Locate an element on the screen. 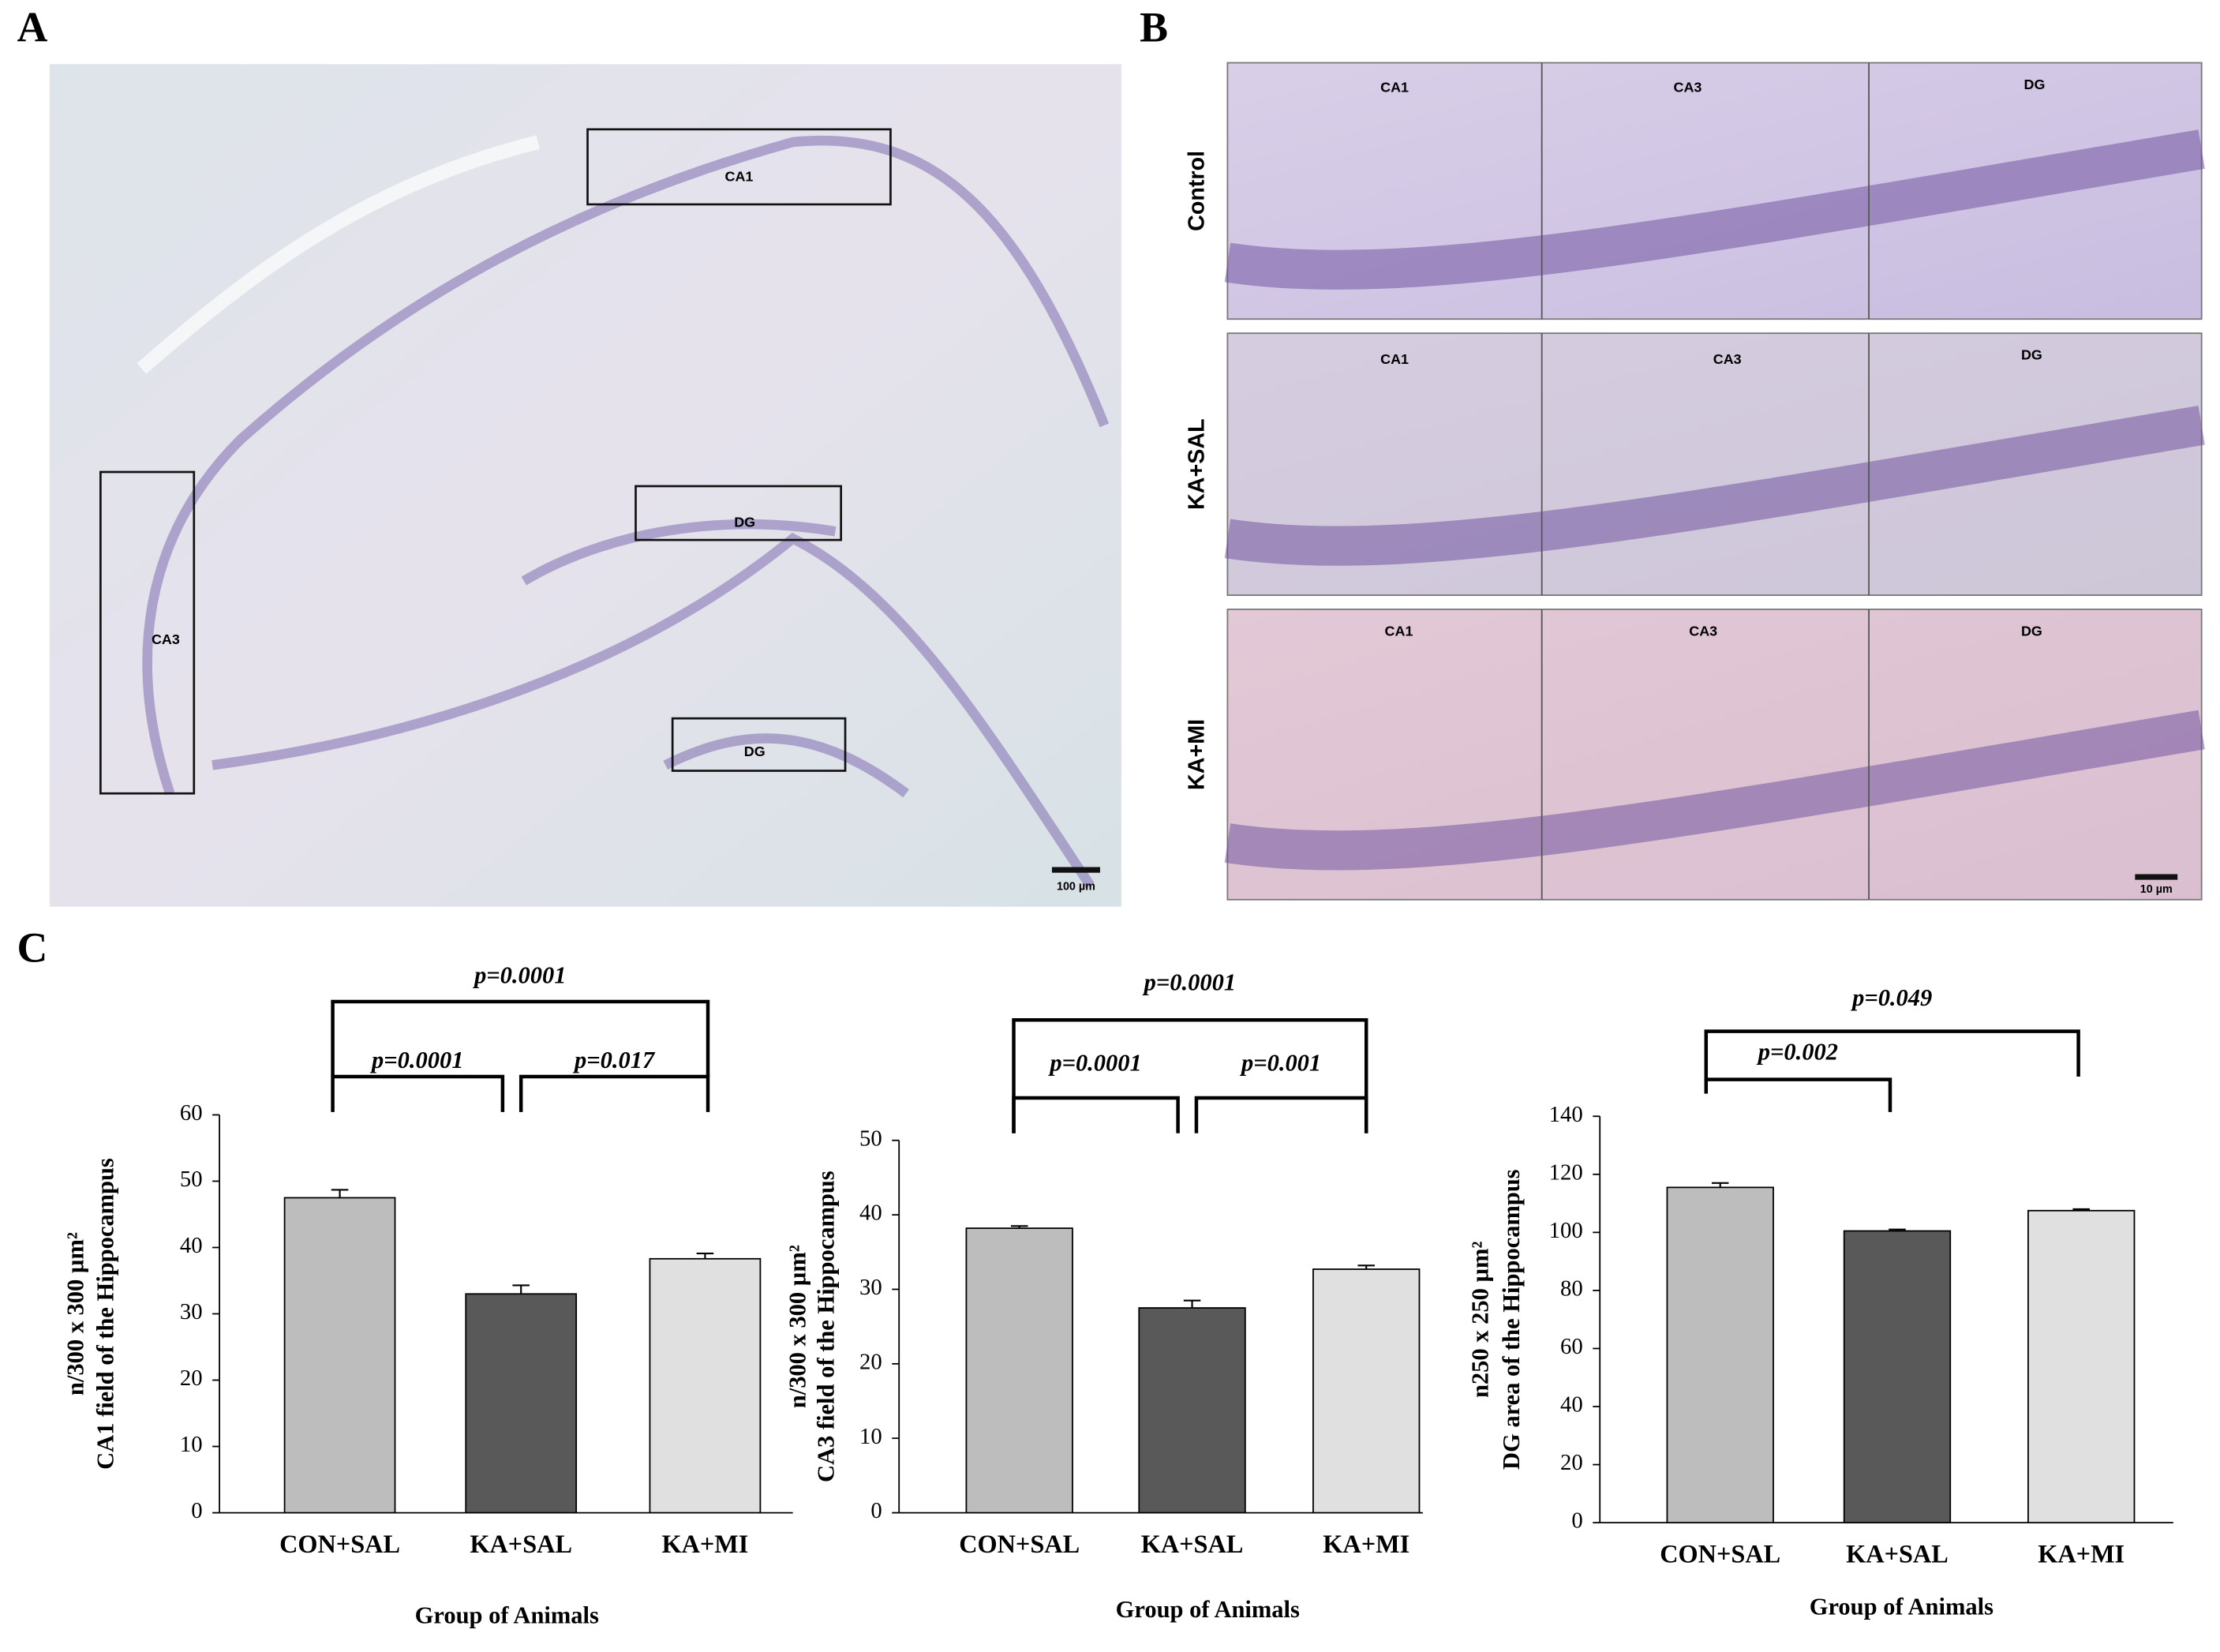 The height and width of the screenshot is (1652, 2220). y-tick-label: 140 is located at coordinates (1566, 1114).